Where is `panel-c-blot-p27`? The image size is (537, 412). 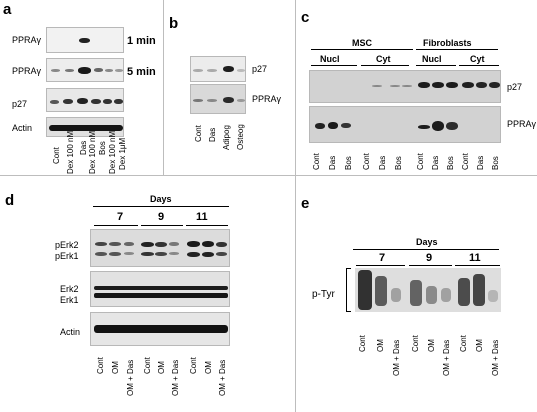 panel-c-blot-p27 is located at coordinates (405, 86).